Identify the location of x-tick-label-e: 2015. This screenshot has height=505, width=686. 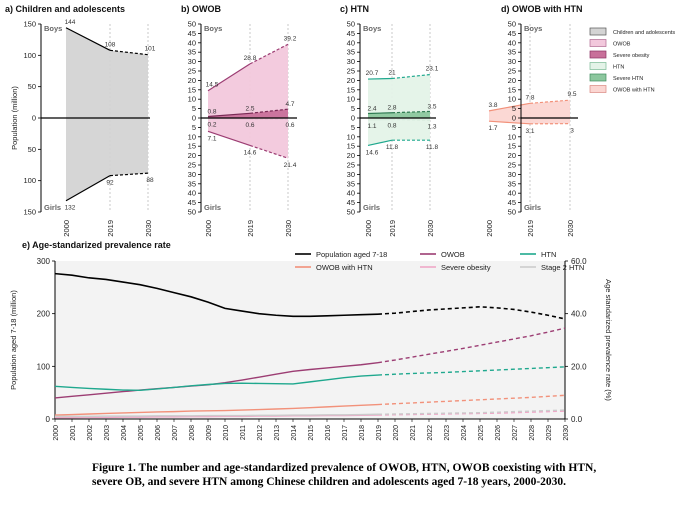
(311, 433).